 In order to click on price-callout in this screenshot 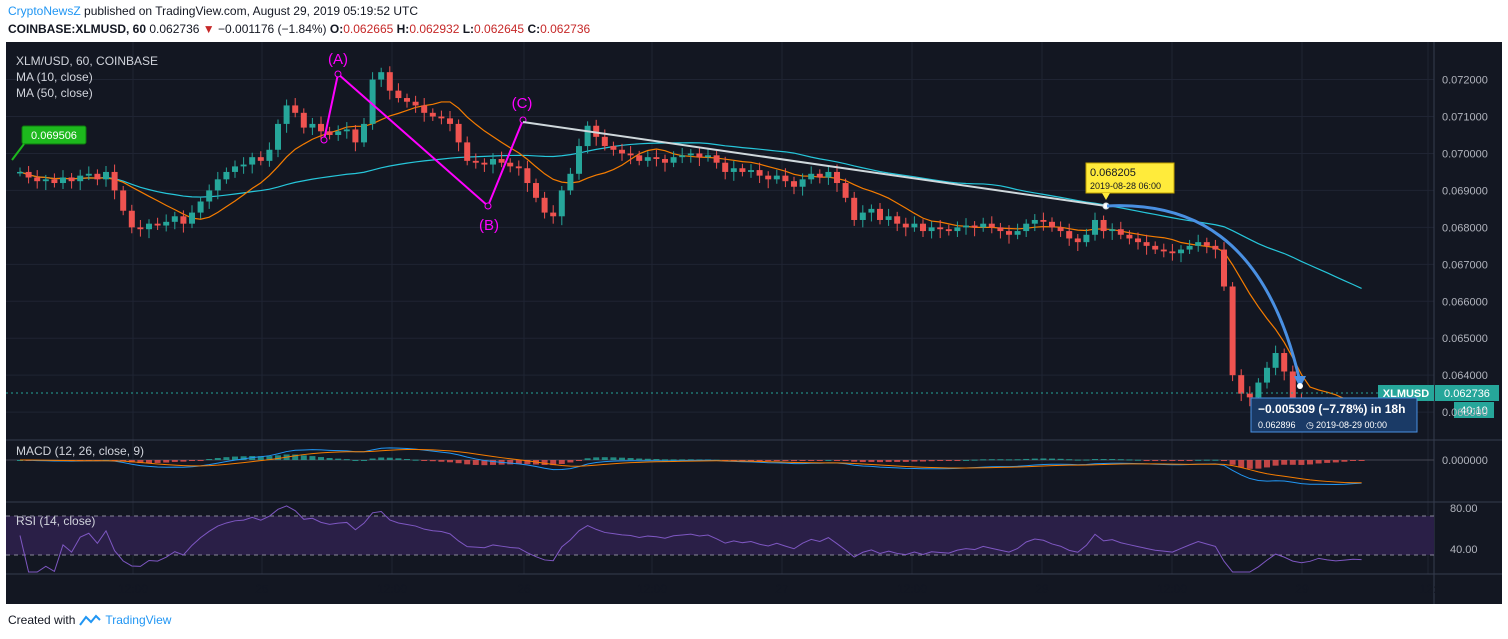, I will do `click(1130, 178)`.